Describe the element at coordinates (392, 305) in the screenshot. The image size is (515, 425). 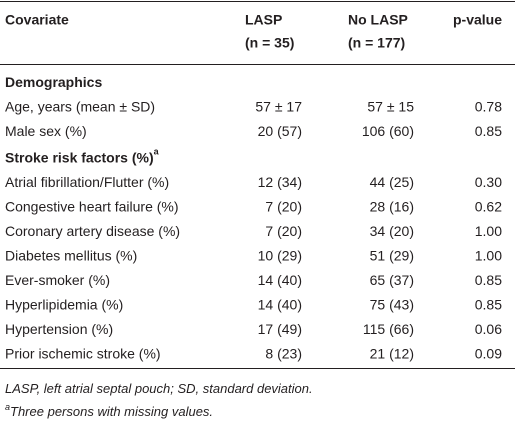
I see `cell: 75 (43)` at that location.